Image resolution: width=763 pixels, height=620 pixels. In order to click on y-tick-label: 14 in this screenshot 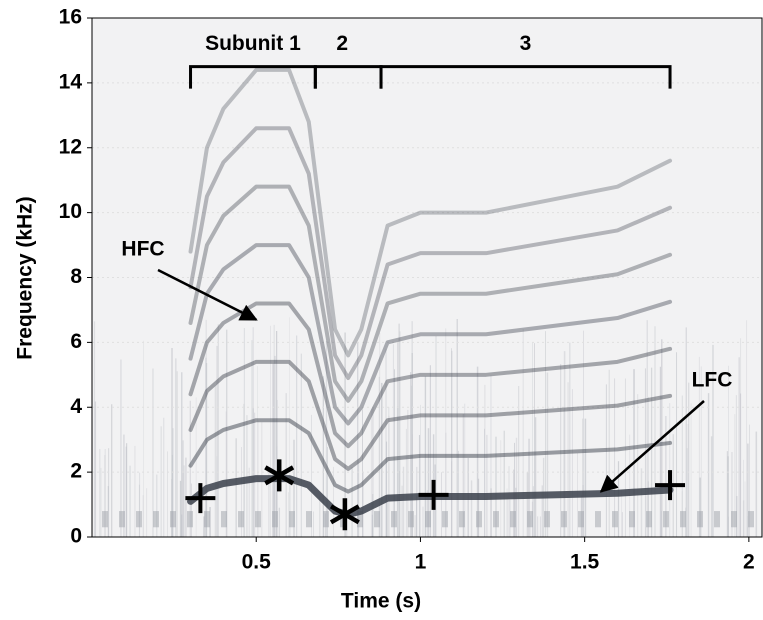, I will do `click(71, 81)`.